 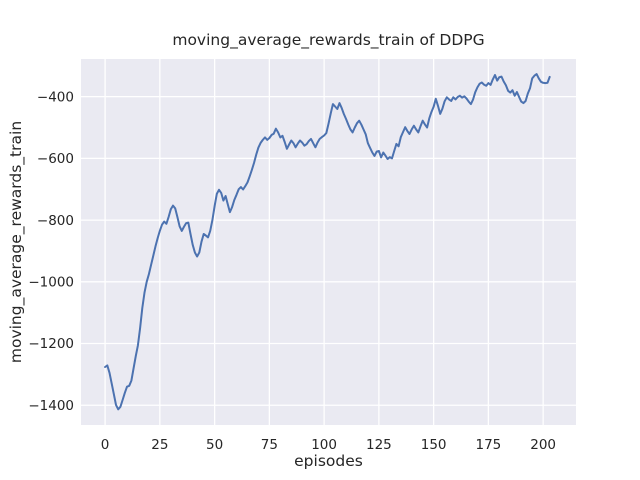 I want to click on chart-title: moving_average_rewards_train of DDPG, so click(x=328, y=40).